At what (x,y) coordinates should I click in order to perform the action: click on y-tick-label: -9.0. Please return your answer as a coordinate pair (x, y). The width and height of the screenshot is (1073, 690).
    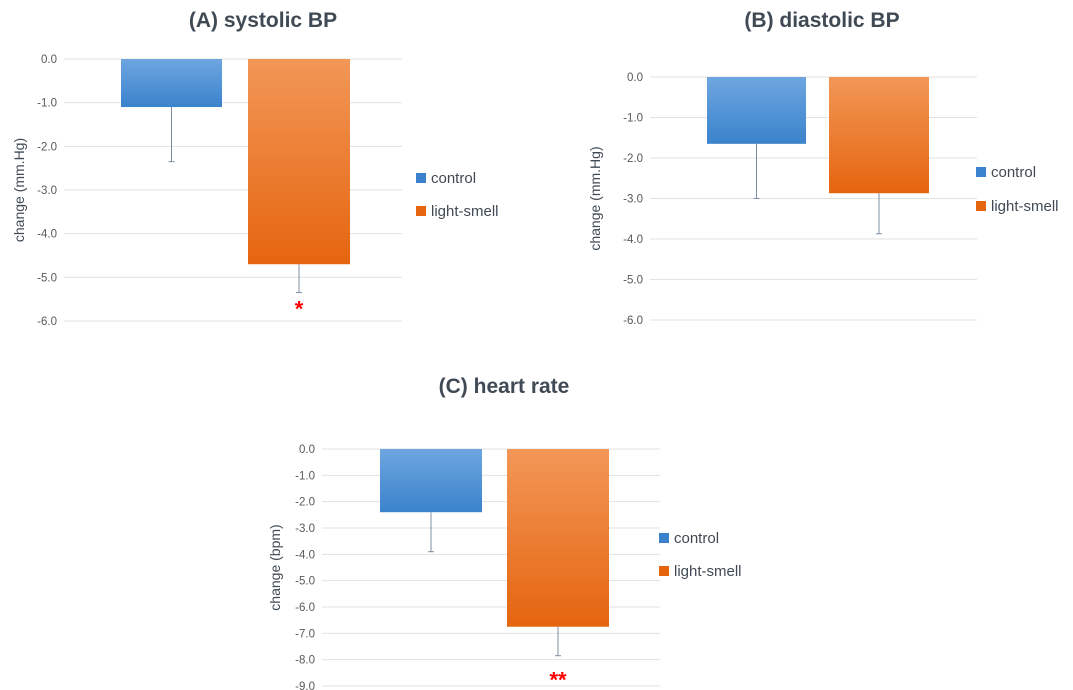
    Looking at the image, I should click on (305, 685).